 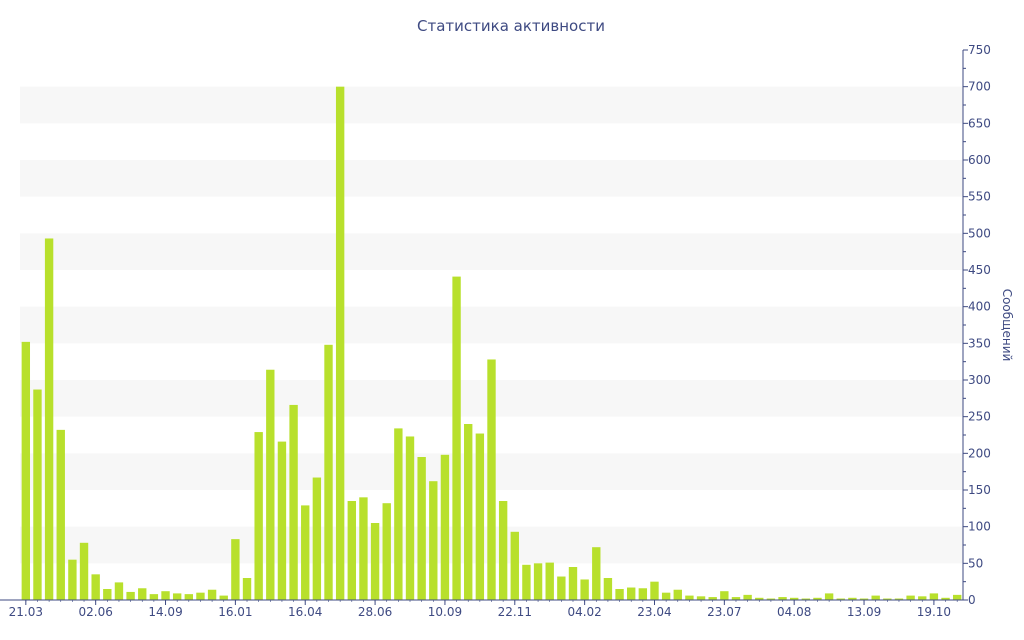 I want to click on y-tick-label: 400, so click(x=979, y=307).